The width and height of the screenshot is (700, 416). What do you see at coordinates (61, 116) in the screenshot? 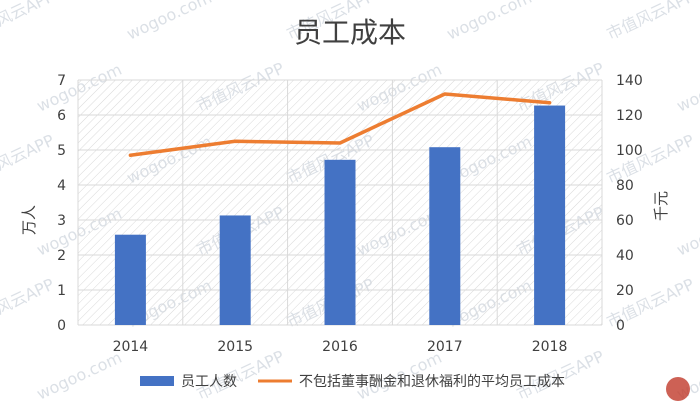
I see `y-tick-label: 6` at bounding box center [61, 116].